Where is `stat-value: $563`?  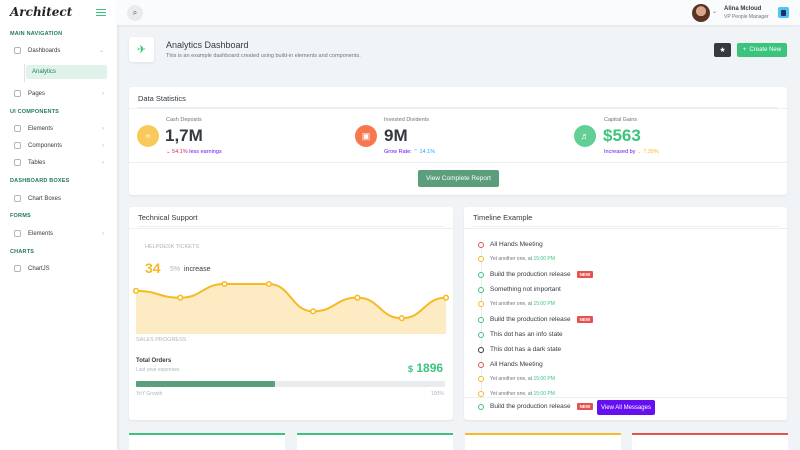 stat-value: $563 is located at coordinates (622, 135).